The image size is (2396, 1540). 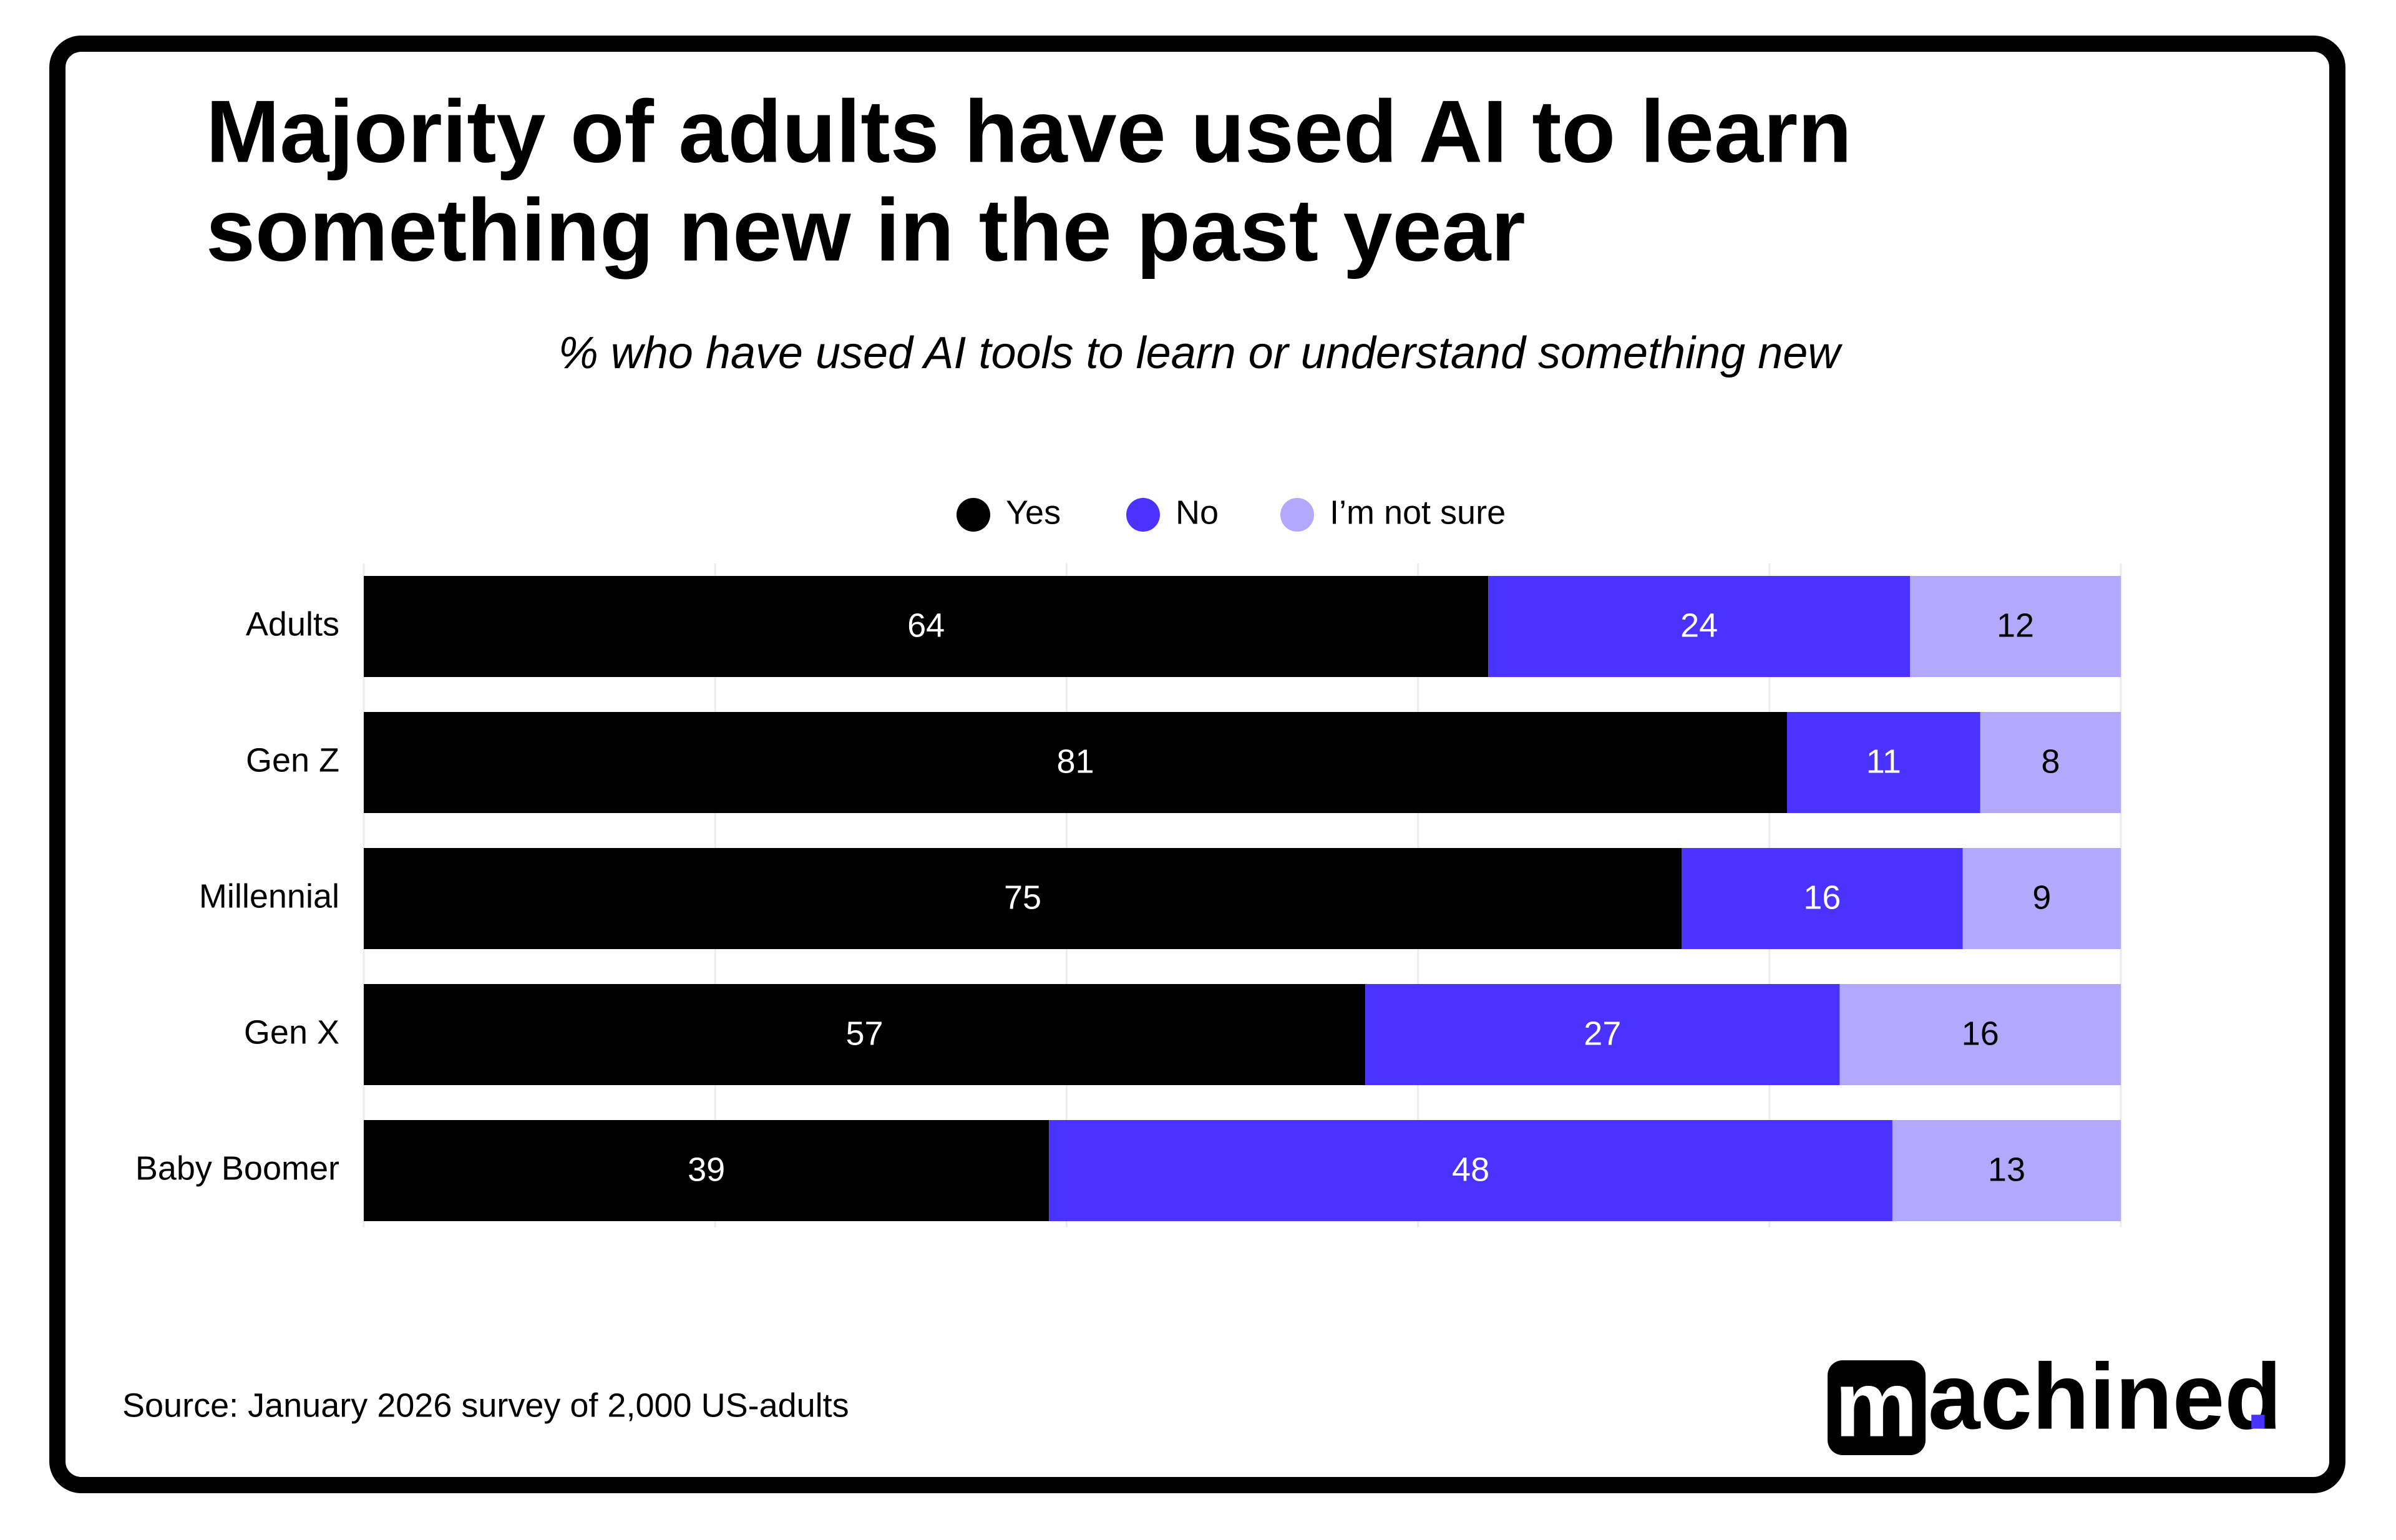 I want to click on value-label: 12, so click(x=2015, y=625).